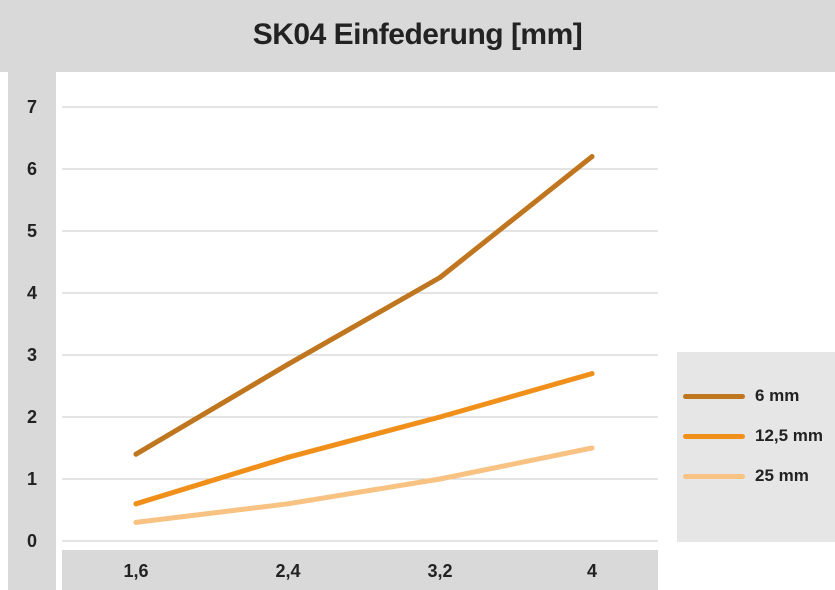 This screenshot has height=590, width=835. I want to click on x-tick-label: 4, so click(592, 571).